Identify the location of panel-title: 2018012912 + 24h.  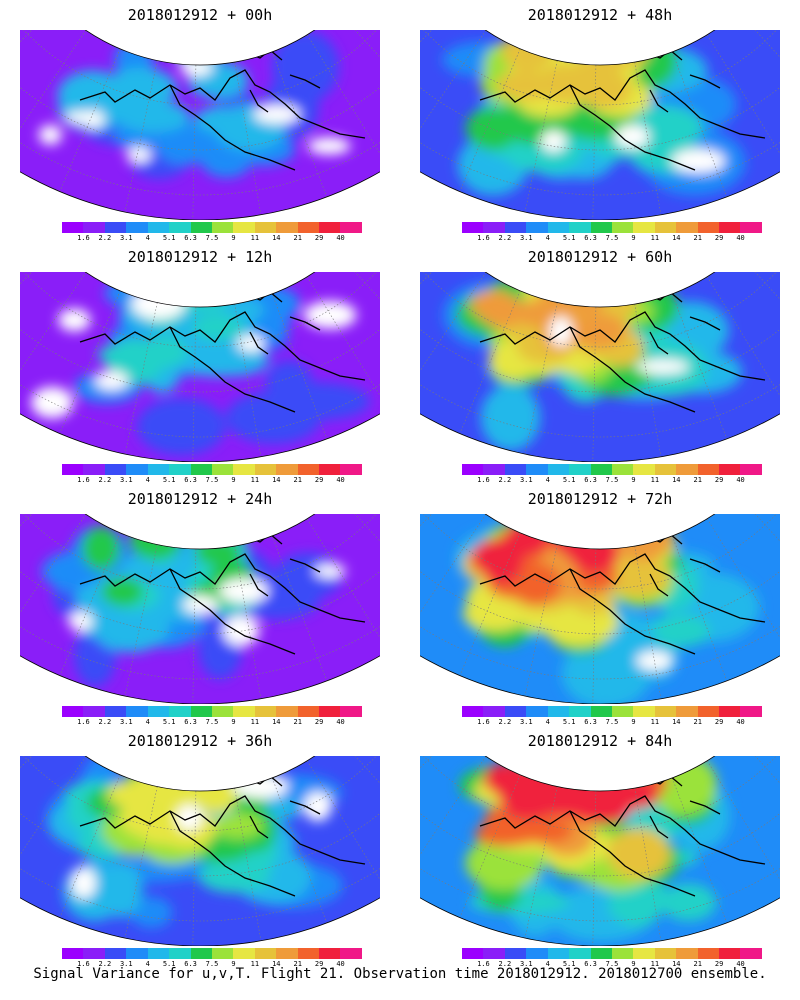
(200, 499).